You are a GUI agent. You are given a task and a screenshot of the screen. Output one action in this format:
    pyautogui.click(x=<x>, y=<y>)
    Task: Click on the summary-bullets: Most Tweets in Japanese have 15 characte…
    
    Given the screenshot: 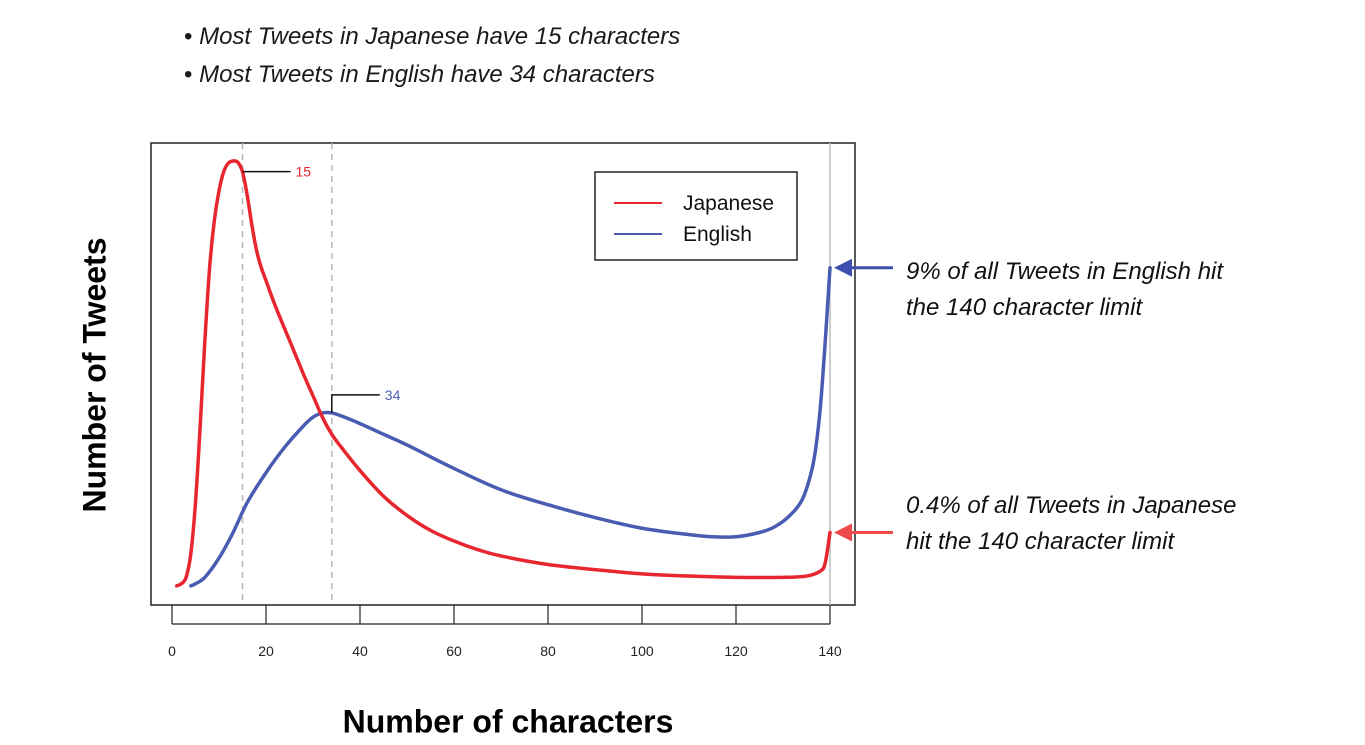 What is the action you would take?
    pyautogui.click(x=432, y=56)
    